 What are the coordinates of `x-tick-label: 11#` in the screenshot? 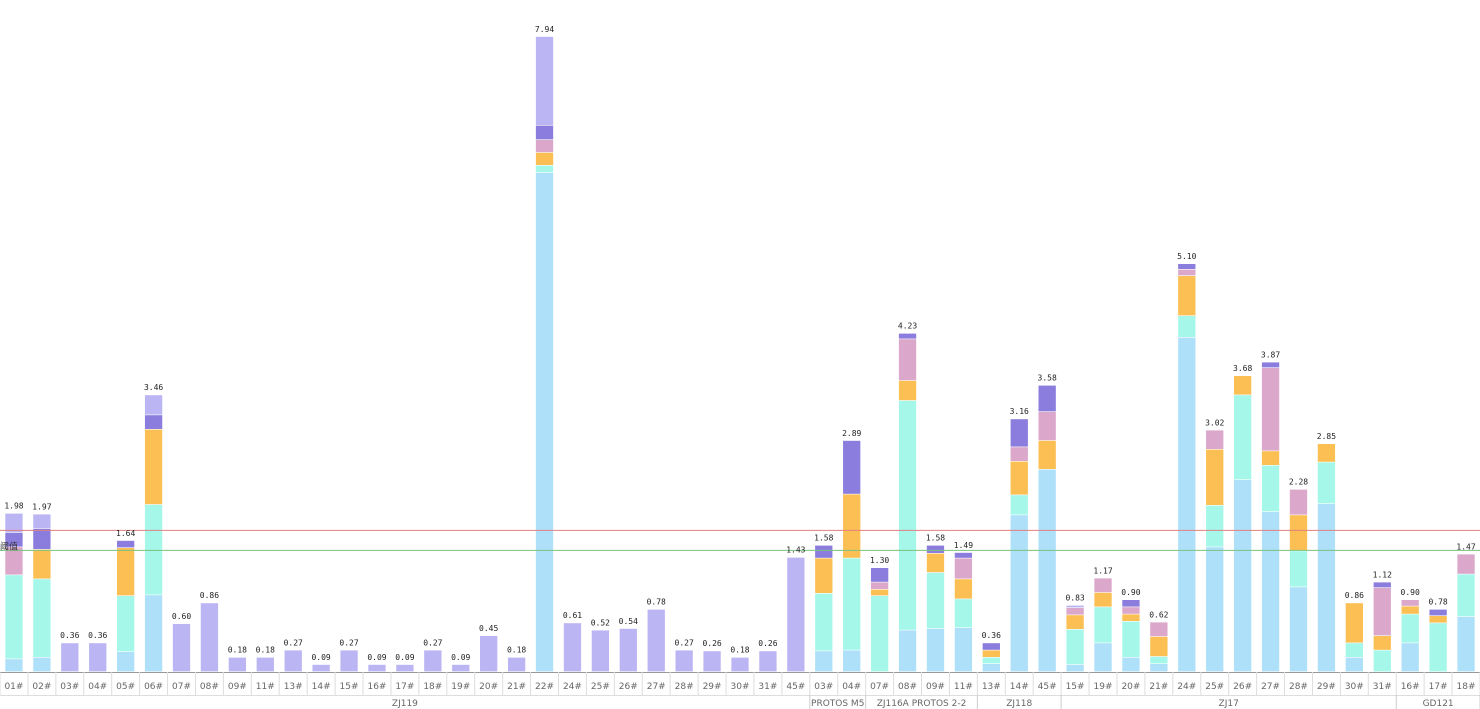 It's located at (265, 687).